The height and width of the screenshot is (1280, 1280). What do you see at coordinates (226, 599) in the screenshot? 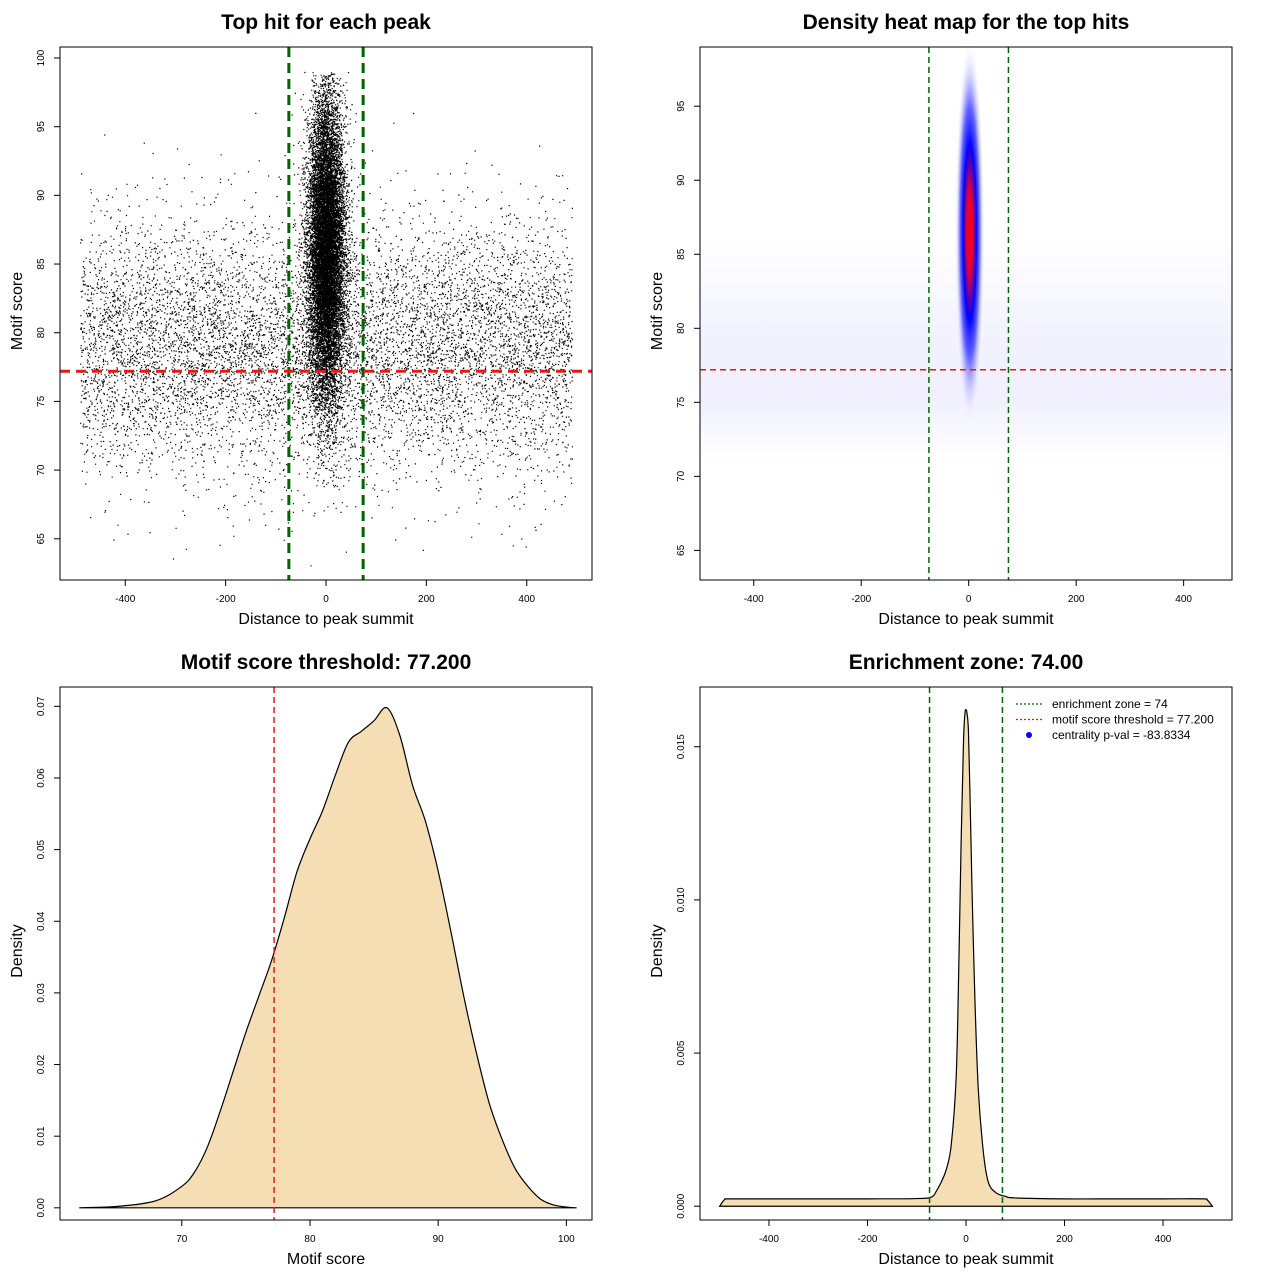
I see `panel1-x-tick-label: -200` at bounding box center [226, 599].